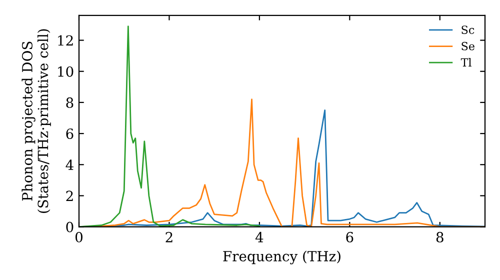 This screenshot has width=500, height=280. What do you see at coordinates (350, 237) in the screenshot?
I see `x-tick-label: 6` at bounding box center [350, 237].